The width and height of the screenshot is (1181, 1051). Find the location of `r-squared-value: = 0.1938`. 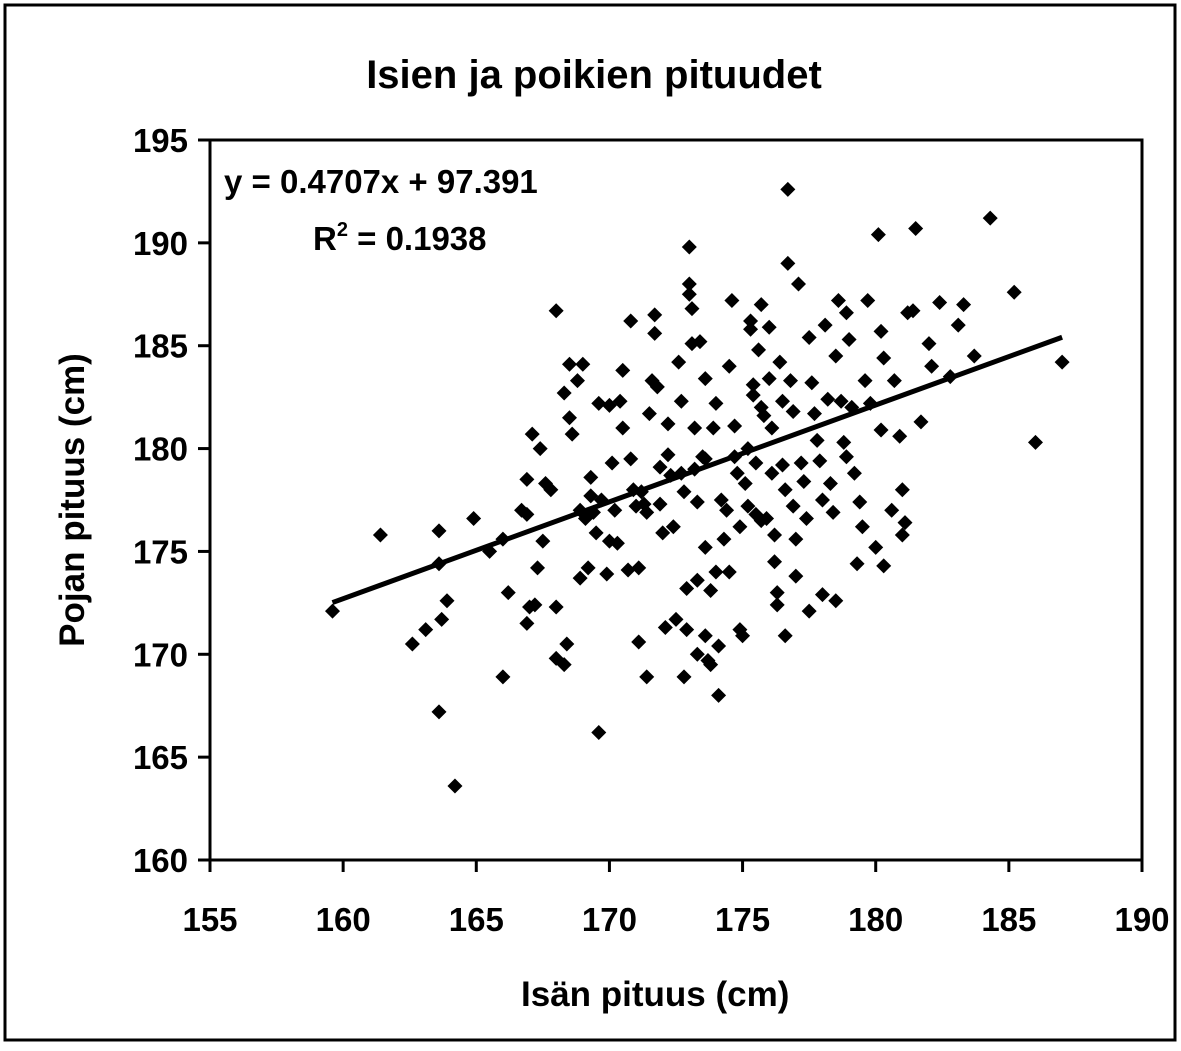

r-squared-value: = 0.1938 is located at coordinates (417, 238).